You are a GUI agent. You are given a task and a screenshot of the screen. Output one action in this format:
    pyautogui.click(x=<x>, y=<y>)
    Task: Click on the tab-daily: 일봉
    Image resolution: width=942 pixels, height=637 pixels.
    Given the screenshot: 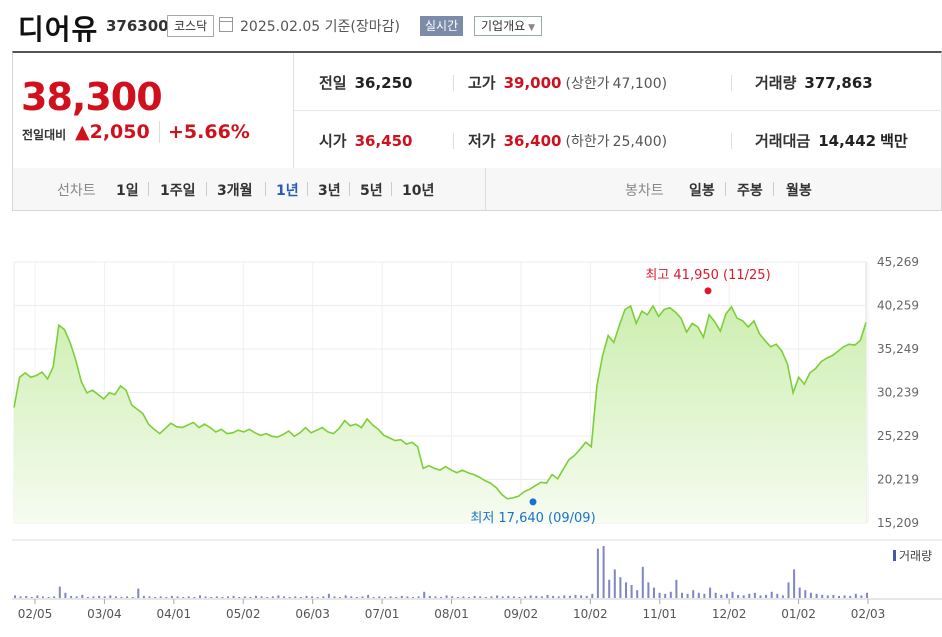 What is the action you would take?
    pyautogui.click(x=702, y=191)
    